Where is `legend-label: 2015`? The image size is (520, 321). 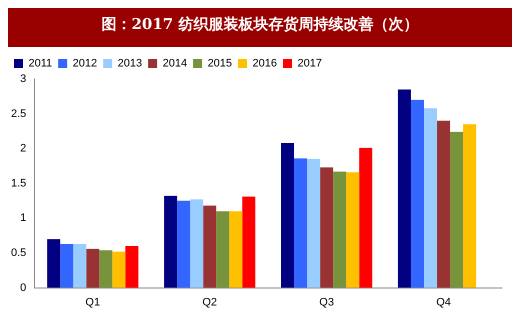
legend-label: 2015 is located at coordinates (220, 64).